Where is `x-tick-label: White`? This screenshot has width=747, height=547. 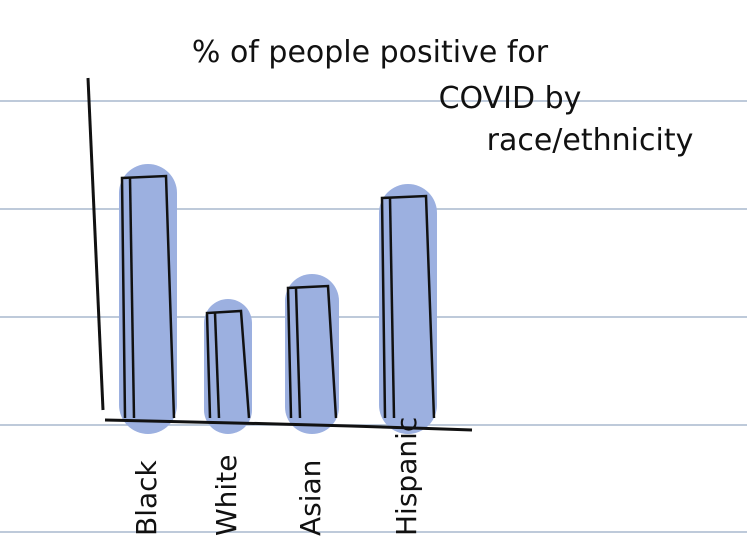 x-tick-label: White is located at coordinates (226, 495).